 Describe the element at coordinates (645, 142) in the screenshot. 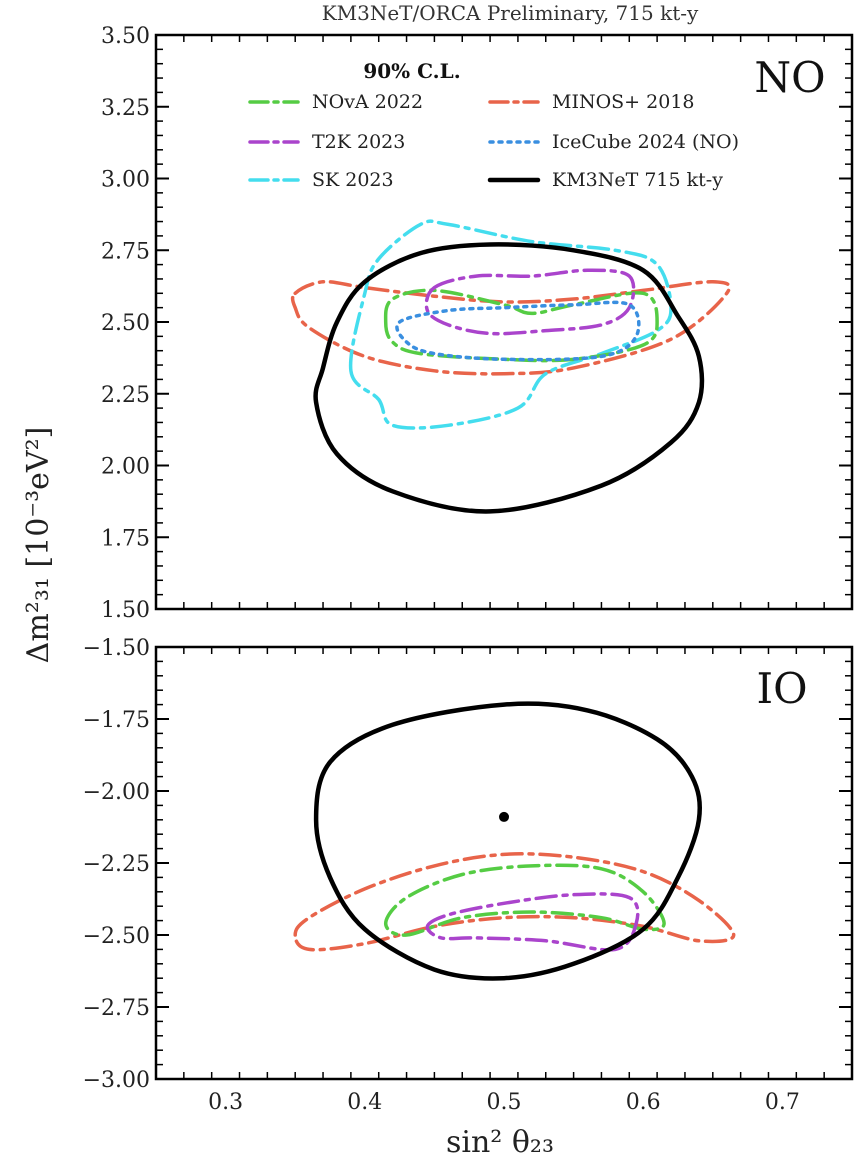

I see `legend-label: IceCube 2024 (NO)` at that location.